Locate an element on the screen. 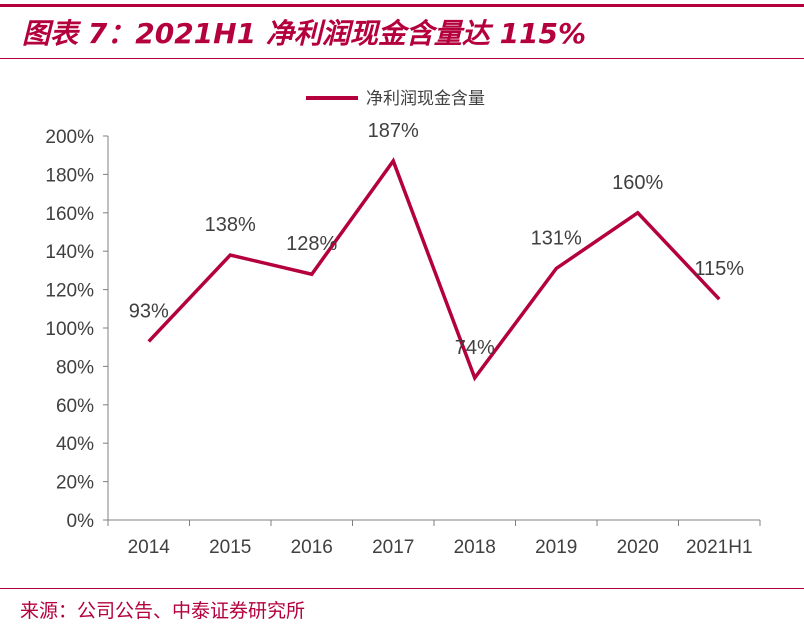  x-axis: 2014 2015 2016 2017 2018 2019 2020 2021H1 is located at coordinates (434, 538).